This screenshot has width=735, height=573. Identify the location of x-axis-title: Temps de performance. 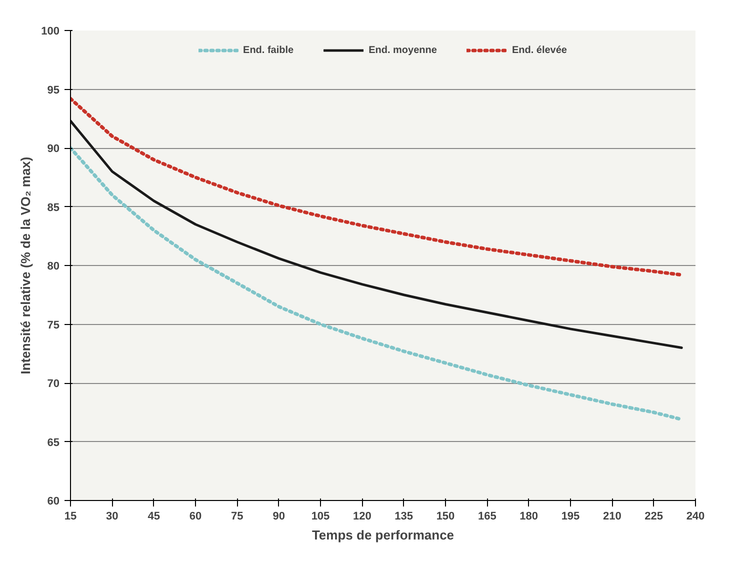
(383, 535).